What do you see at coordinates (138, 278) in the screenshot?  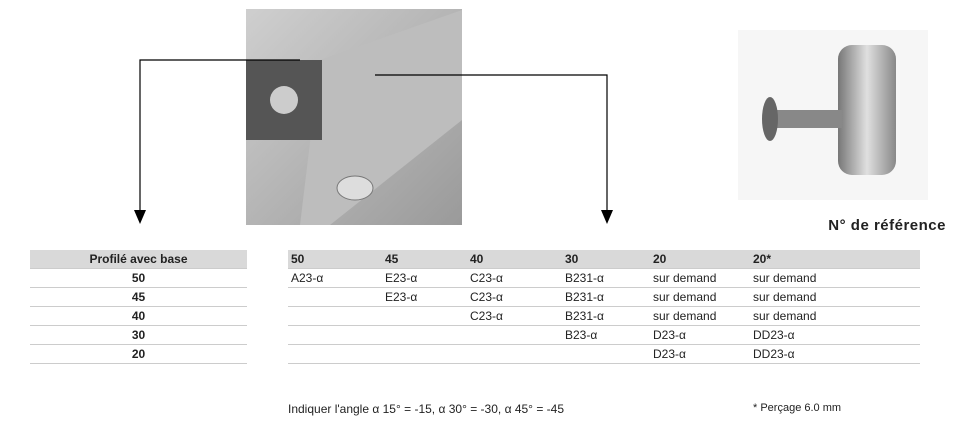 I see `table-cell: 50` at bounding box center [138, 278].